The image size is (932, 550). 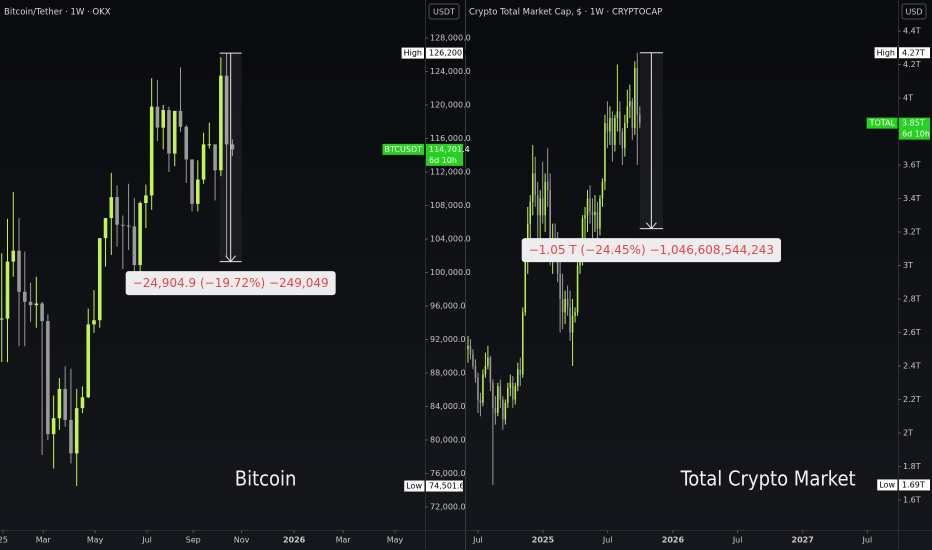 What do you see at coordinates (448, 339) in the screenshot?
I see `y-tick-label: 92,000.0` at bounding box center [448, 339].